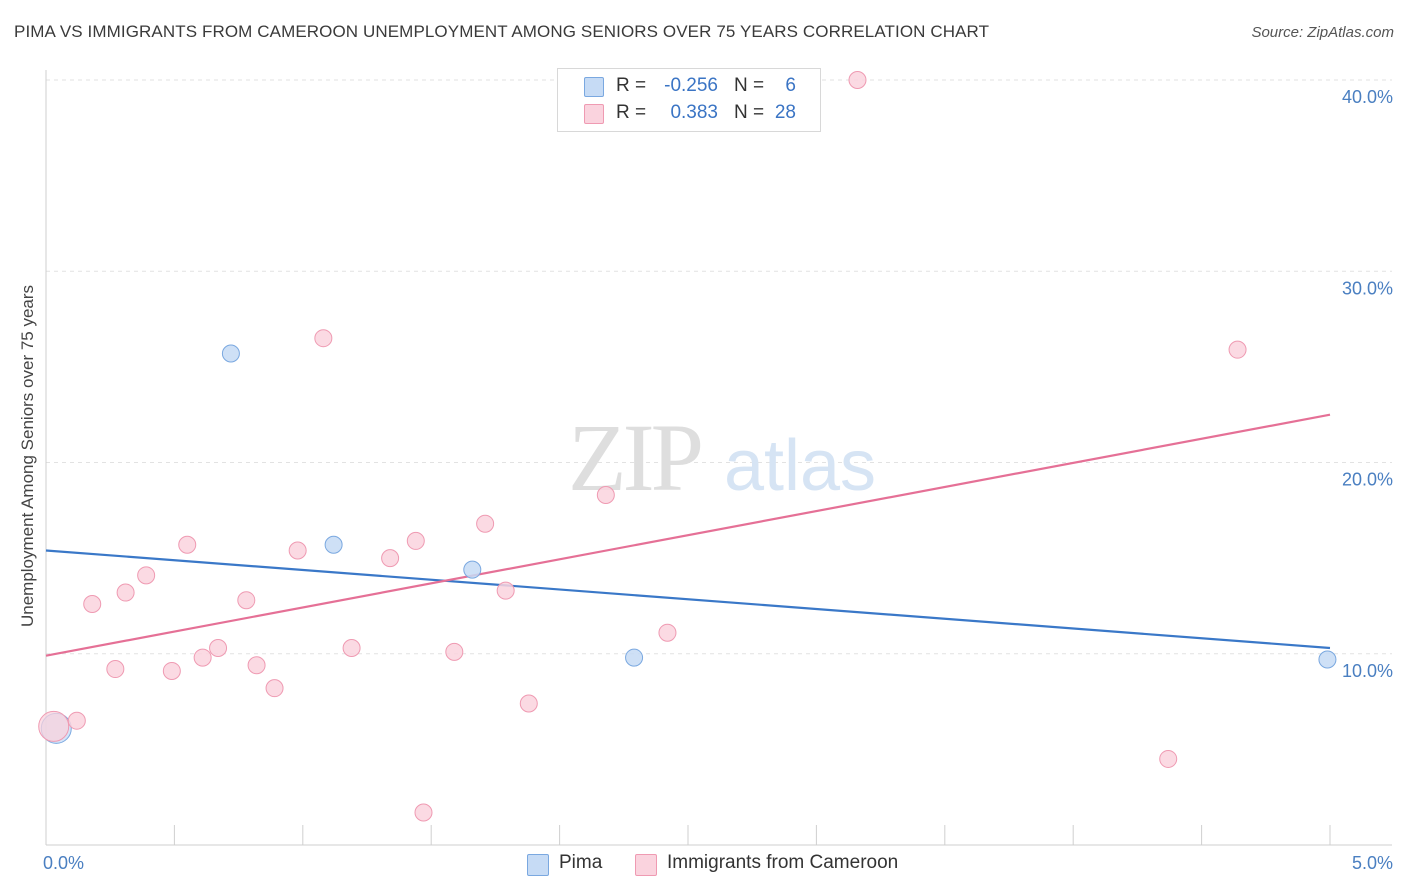 This screenshot has height=892, width=1406. Describe the element at coordinates (785, 112) in the screenshot. I see `legend-n-value: 28` at that location.